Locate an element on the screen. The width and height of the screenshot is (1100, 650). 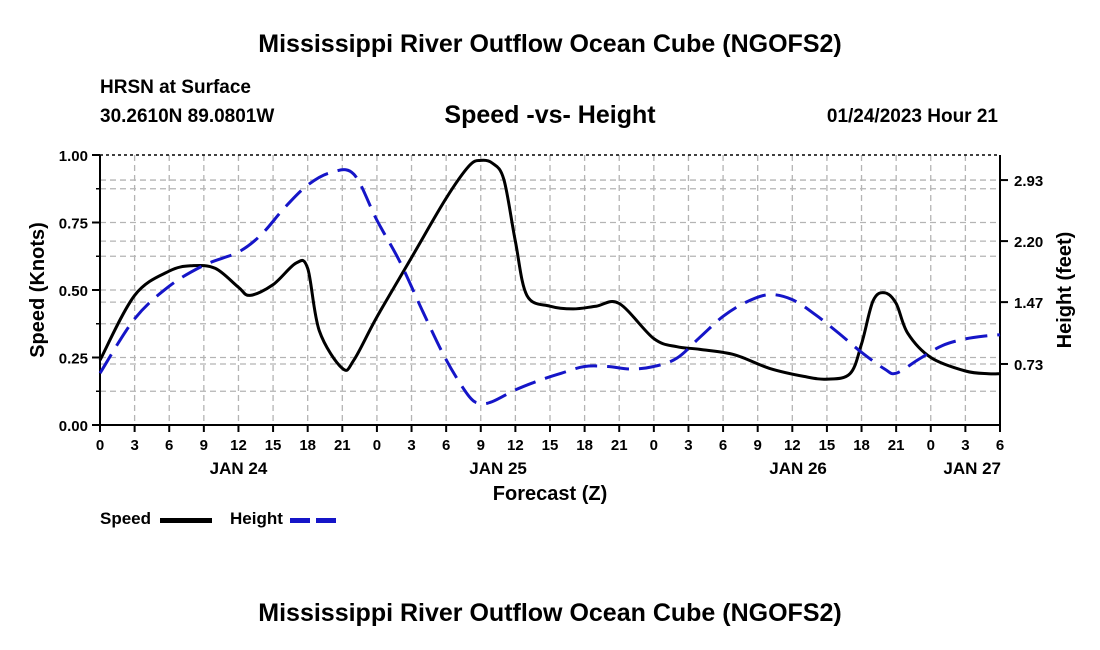
forecast-datetime: 01/24/2023 Hour 21 is located at coordinates (912, 116).